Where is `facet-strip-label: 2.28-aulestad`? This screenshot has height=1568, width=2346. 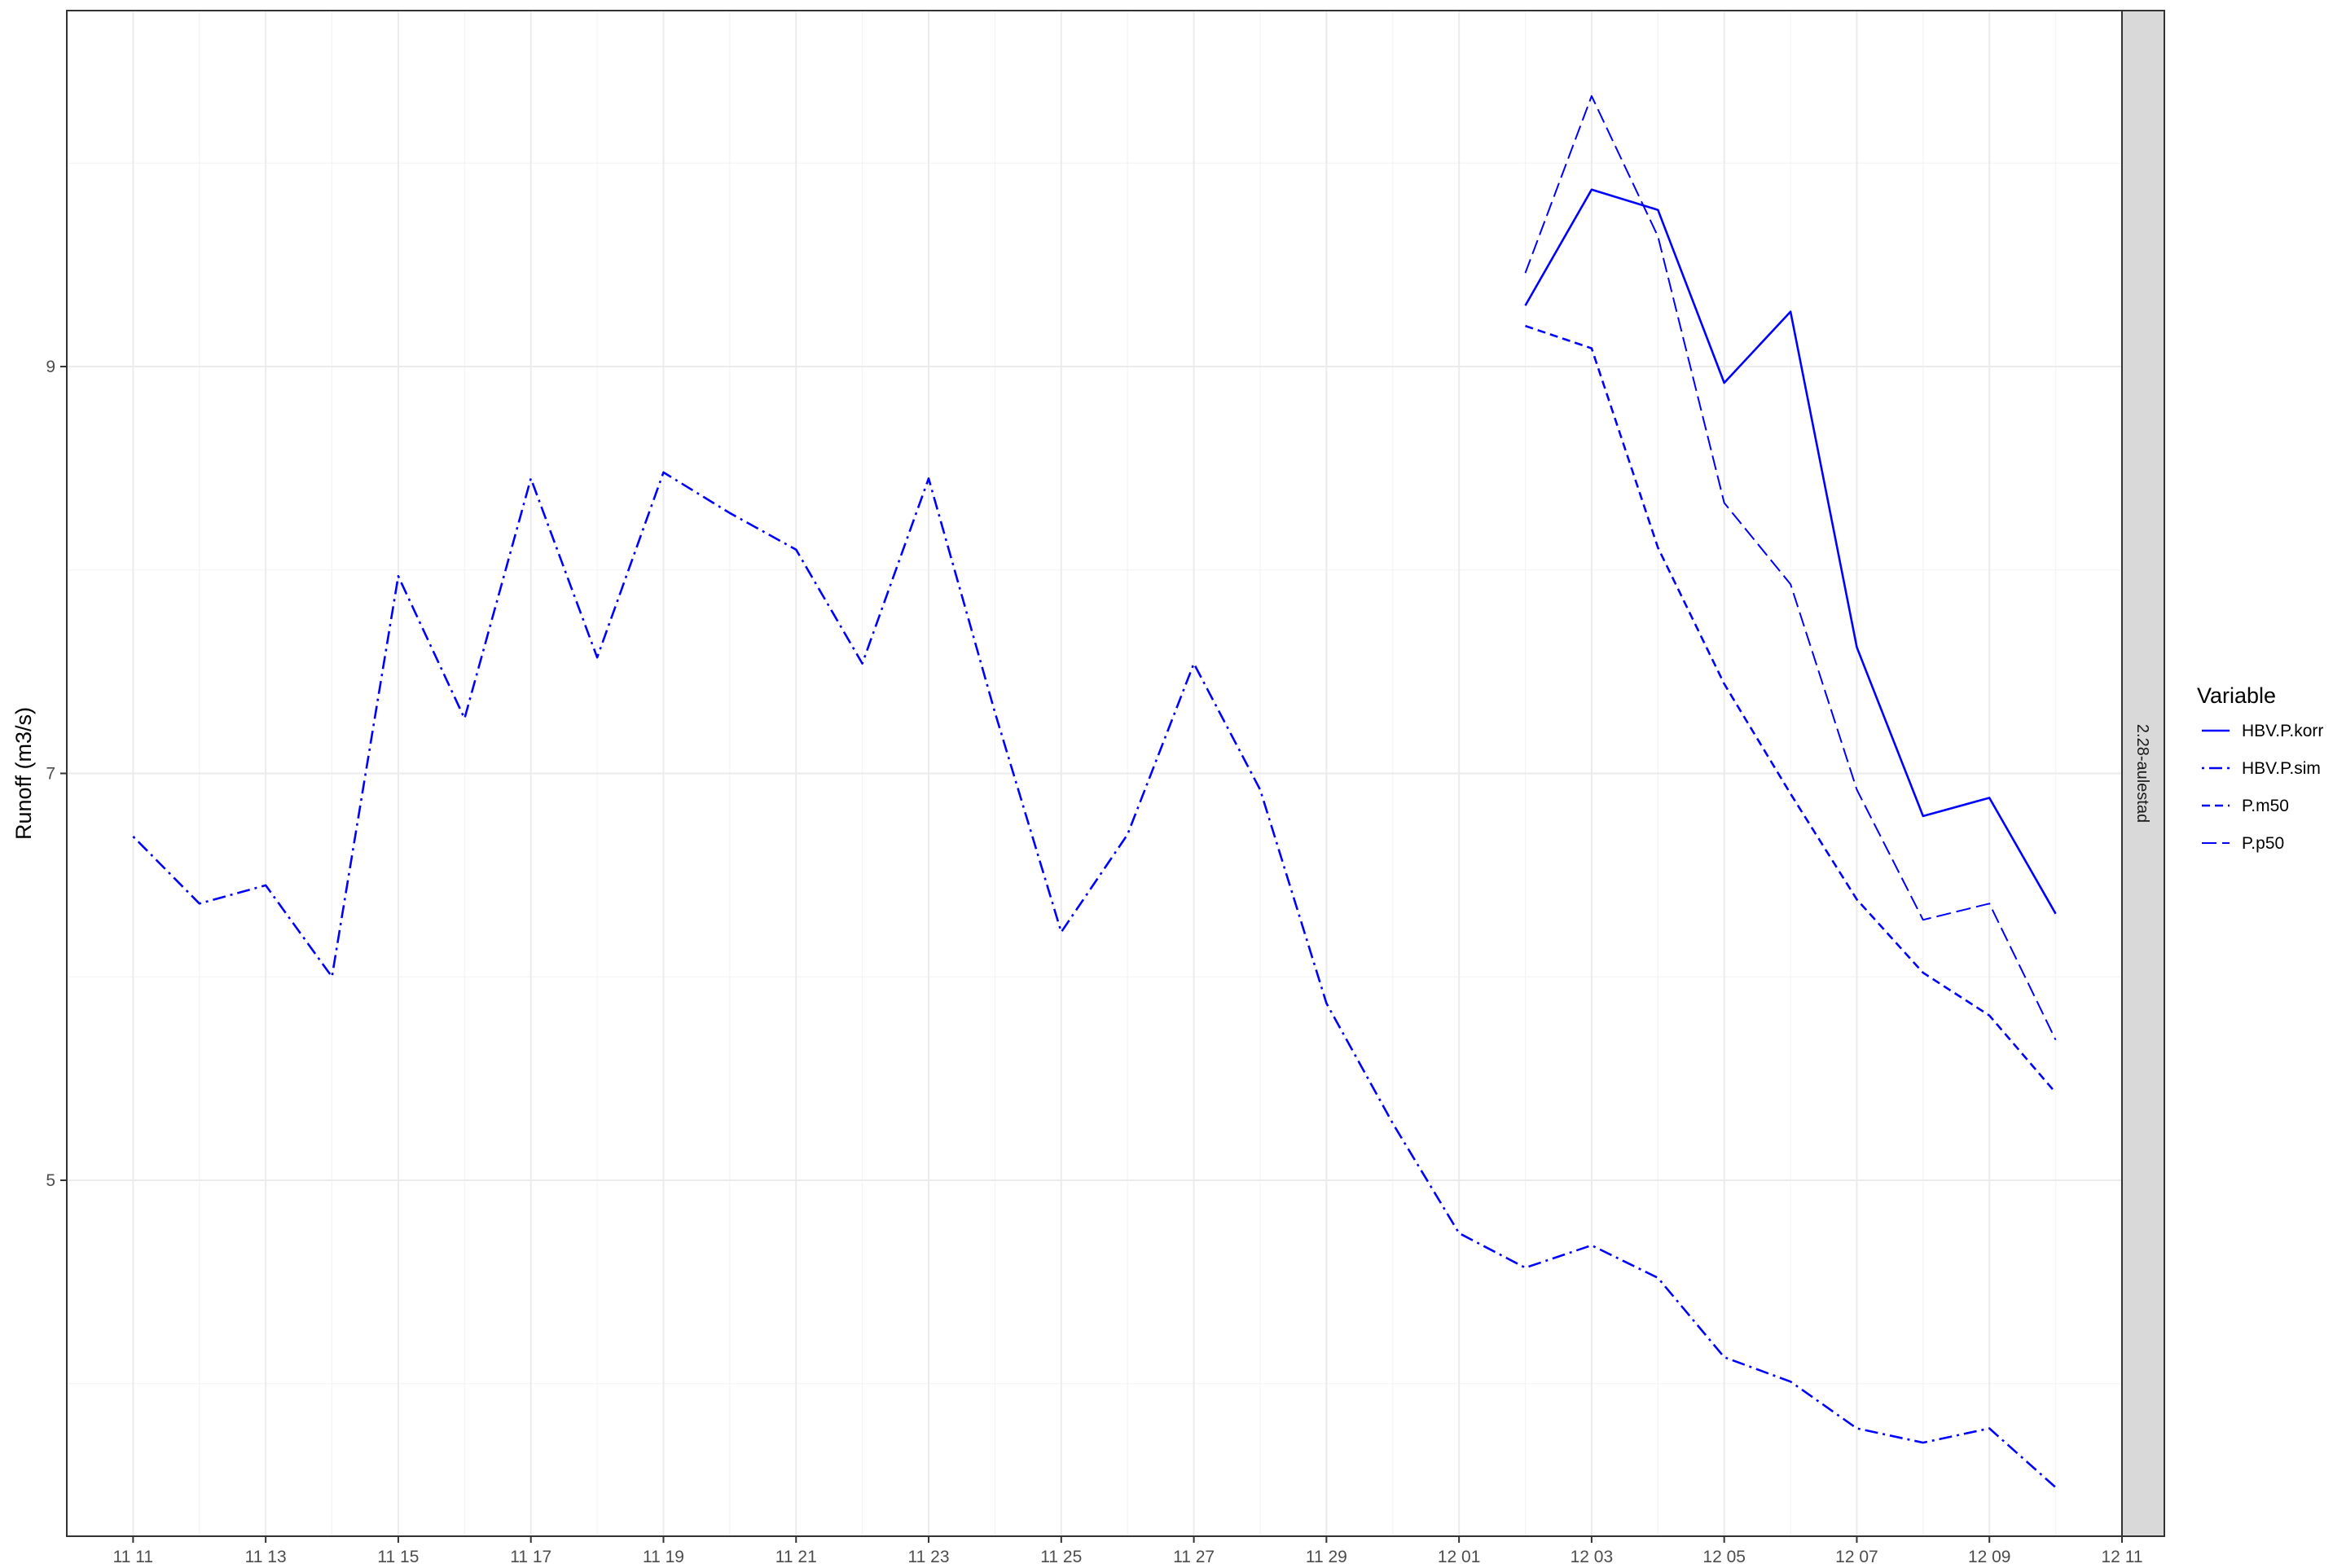 facet-strip-label: 2.28-aulestad is located at coordinates (2142, 773).